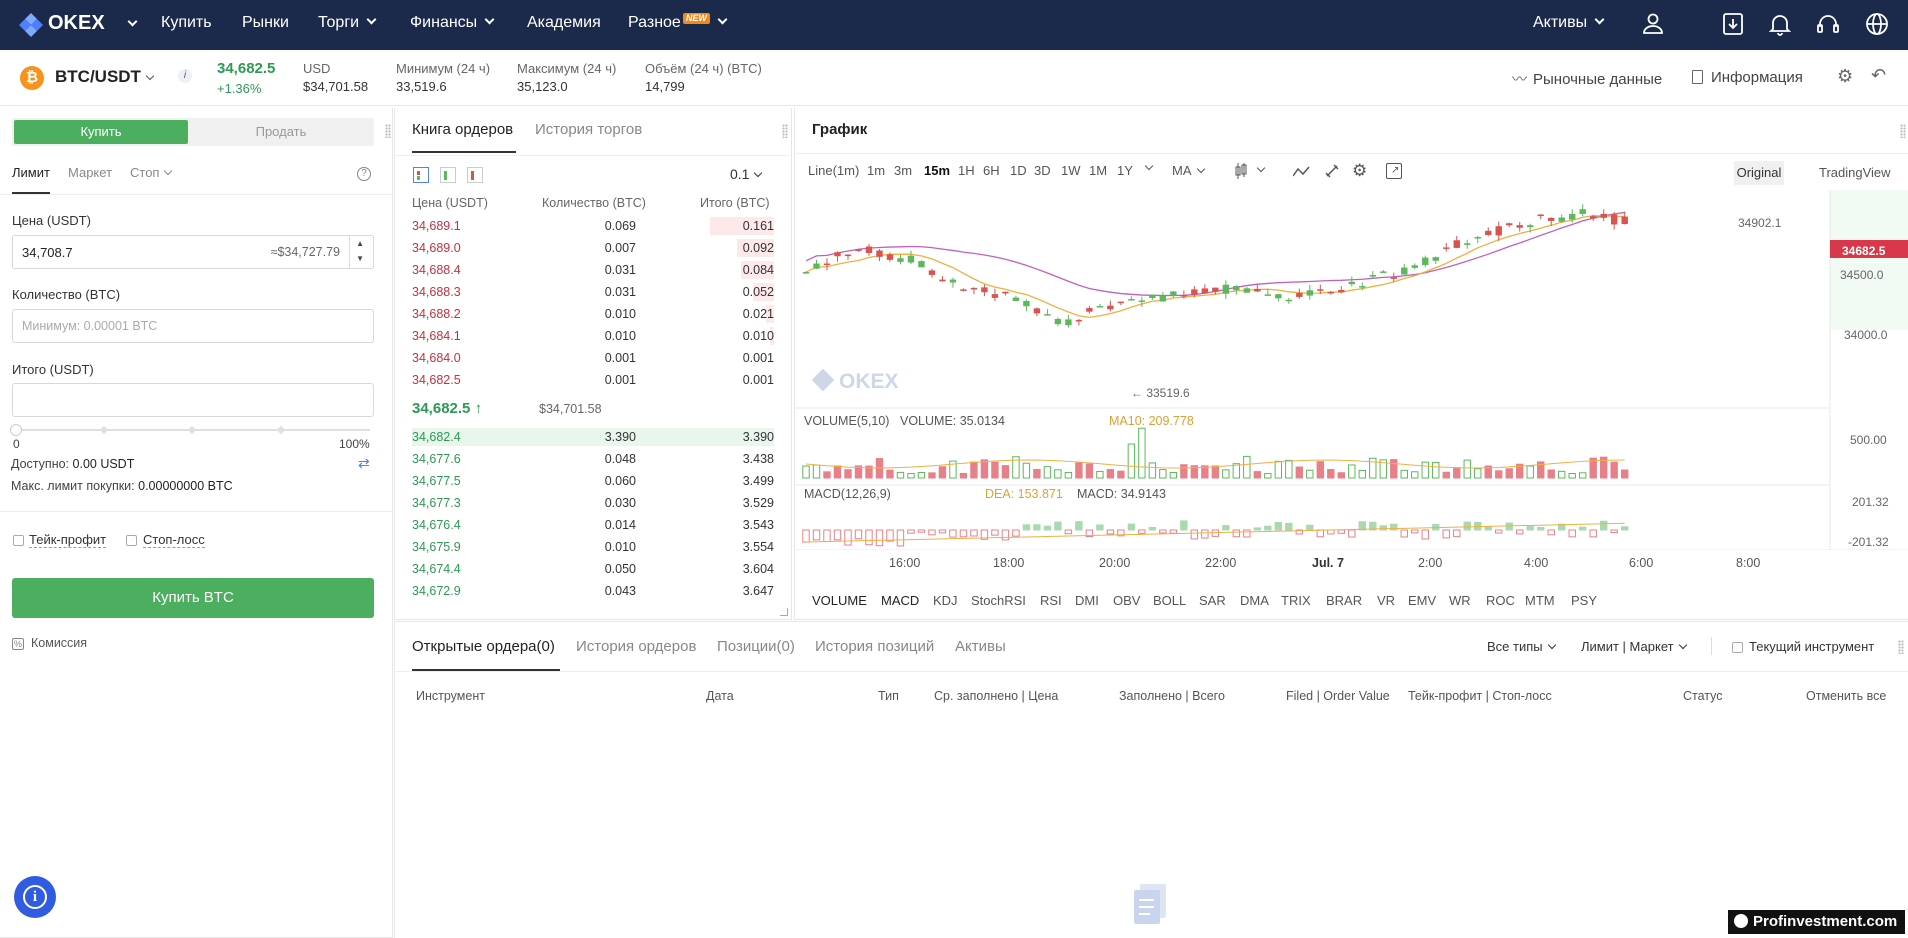  What do you see at coordinates (593, 314) in the screenshot?
I see `ask-row: 34,688.2 0.010 0.021` at bounding box center [593, 314].